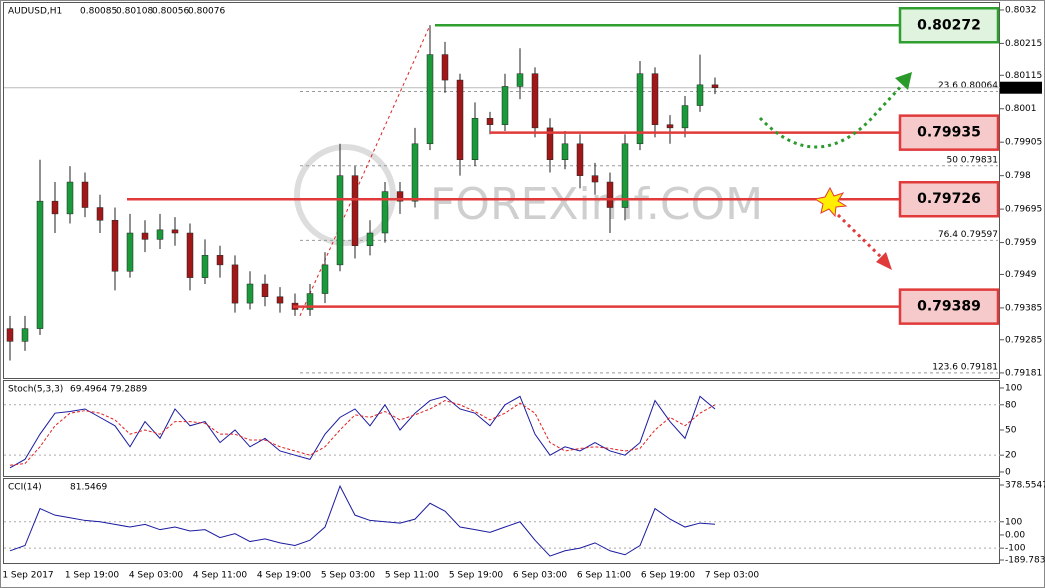 The width and height of the screenshot is (1045, 588). I want to click on red-arrow, so click(860, 236).